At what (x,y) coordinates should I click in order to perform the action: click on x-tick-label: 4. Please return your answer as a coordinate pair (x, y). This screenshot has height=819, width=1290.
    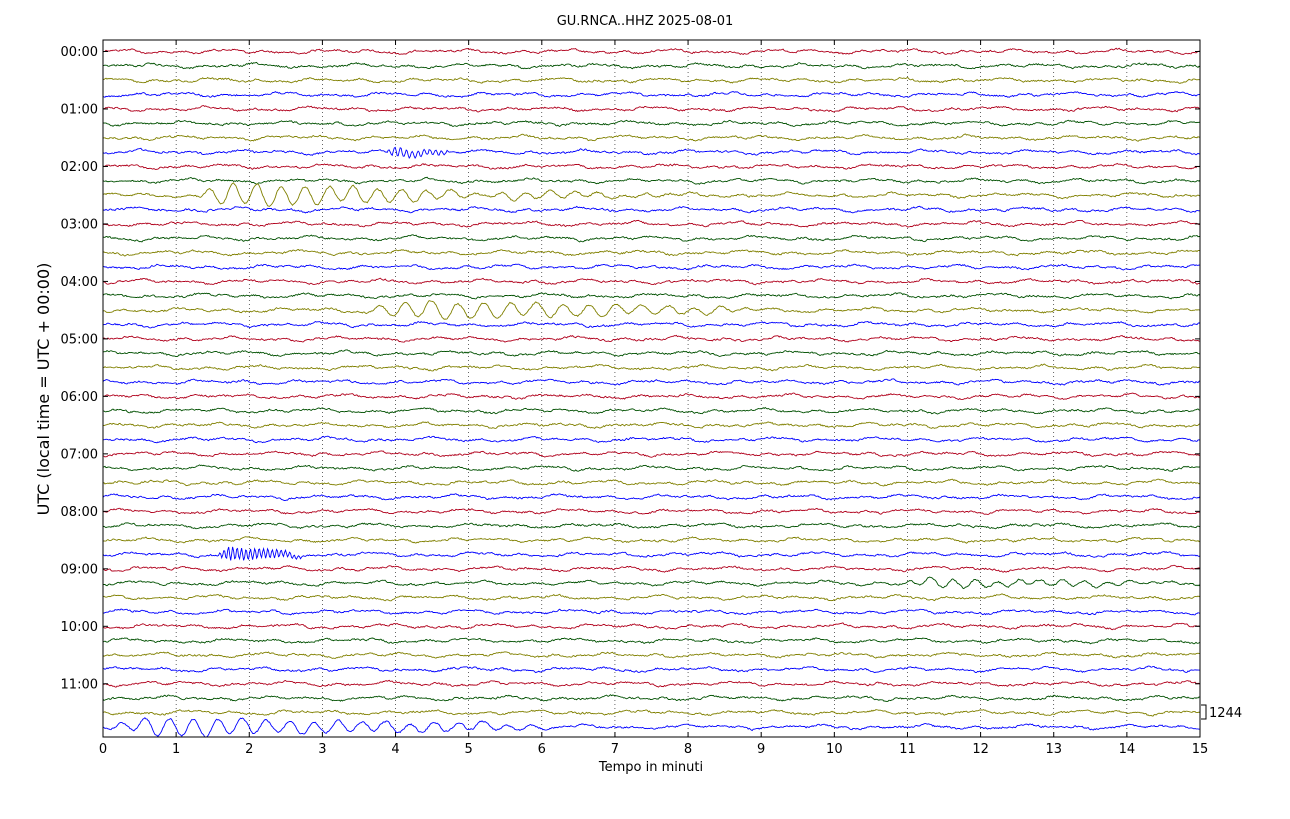
    Looking at the image, I should click on (395, 749).